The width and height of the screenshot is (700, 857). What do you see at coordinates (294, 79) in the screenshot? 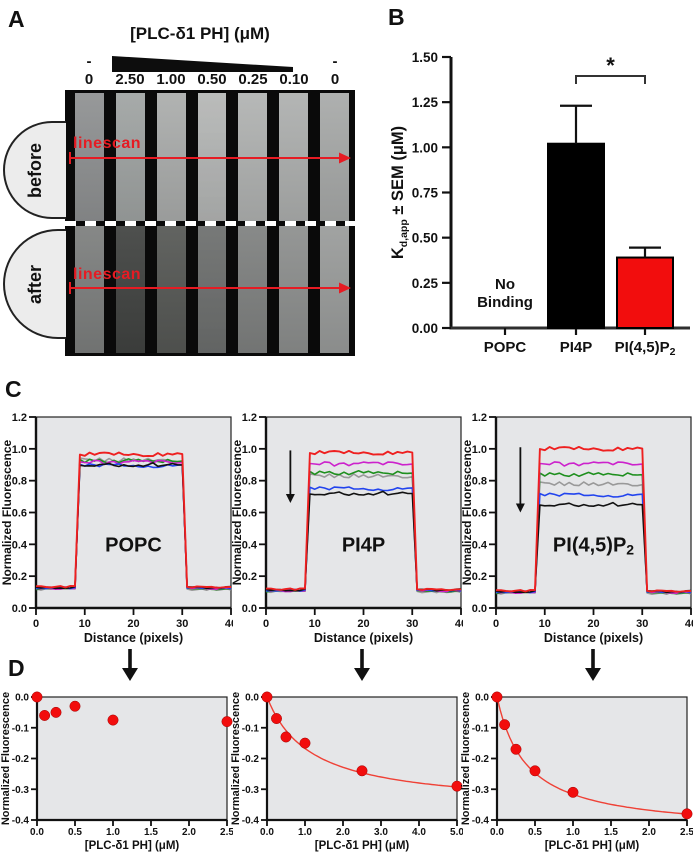
I see `concentration-label: 0.10` at bounding box center [294, 79].